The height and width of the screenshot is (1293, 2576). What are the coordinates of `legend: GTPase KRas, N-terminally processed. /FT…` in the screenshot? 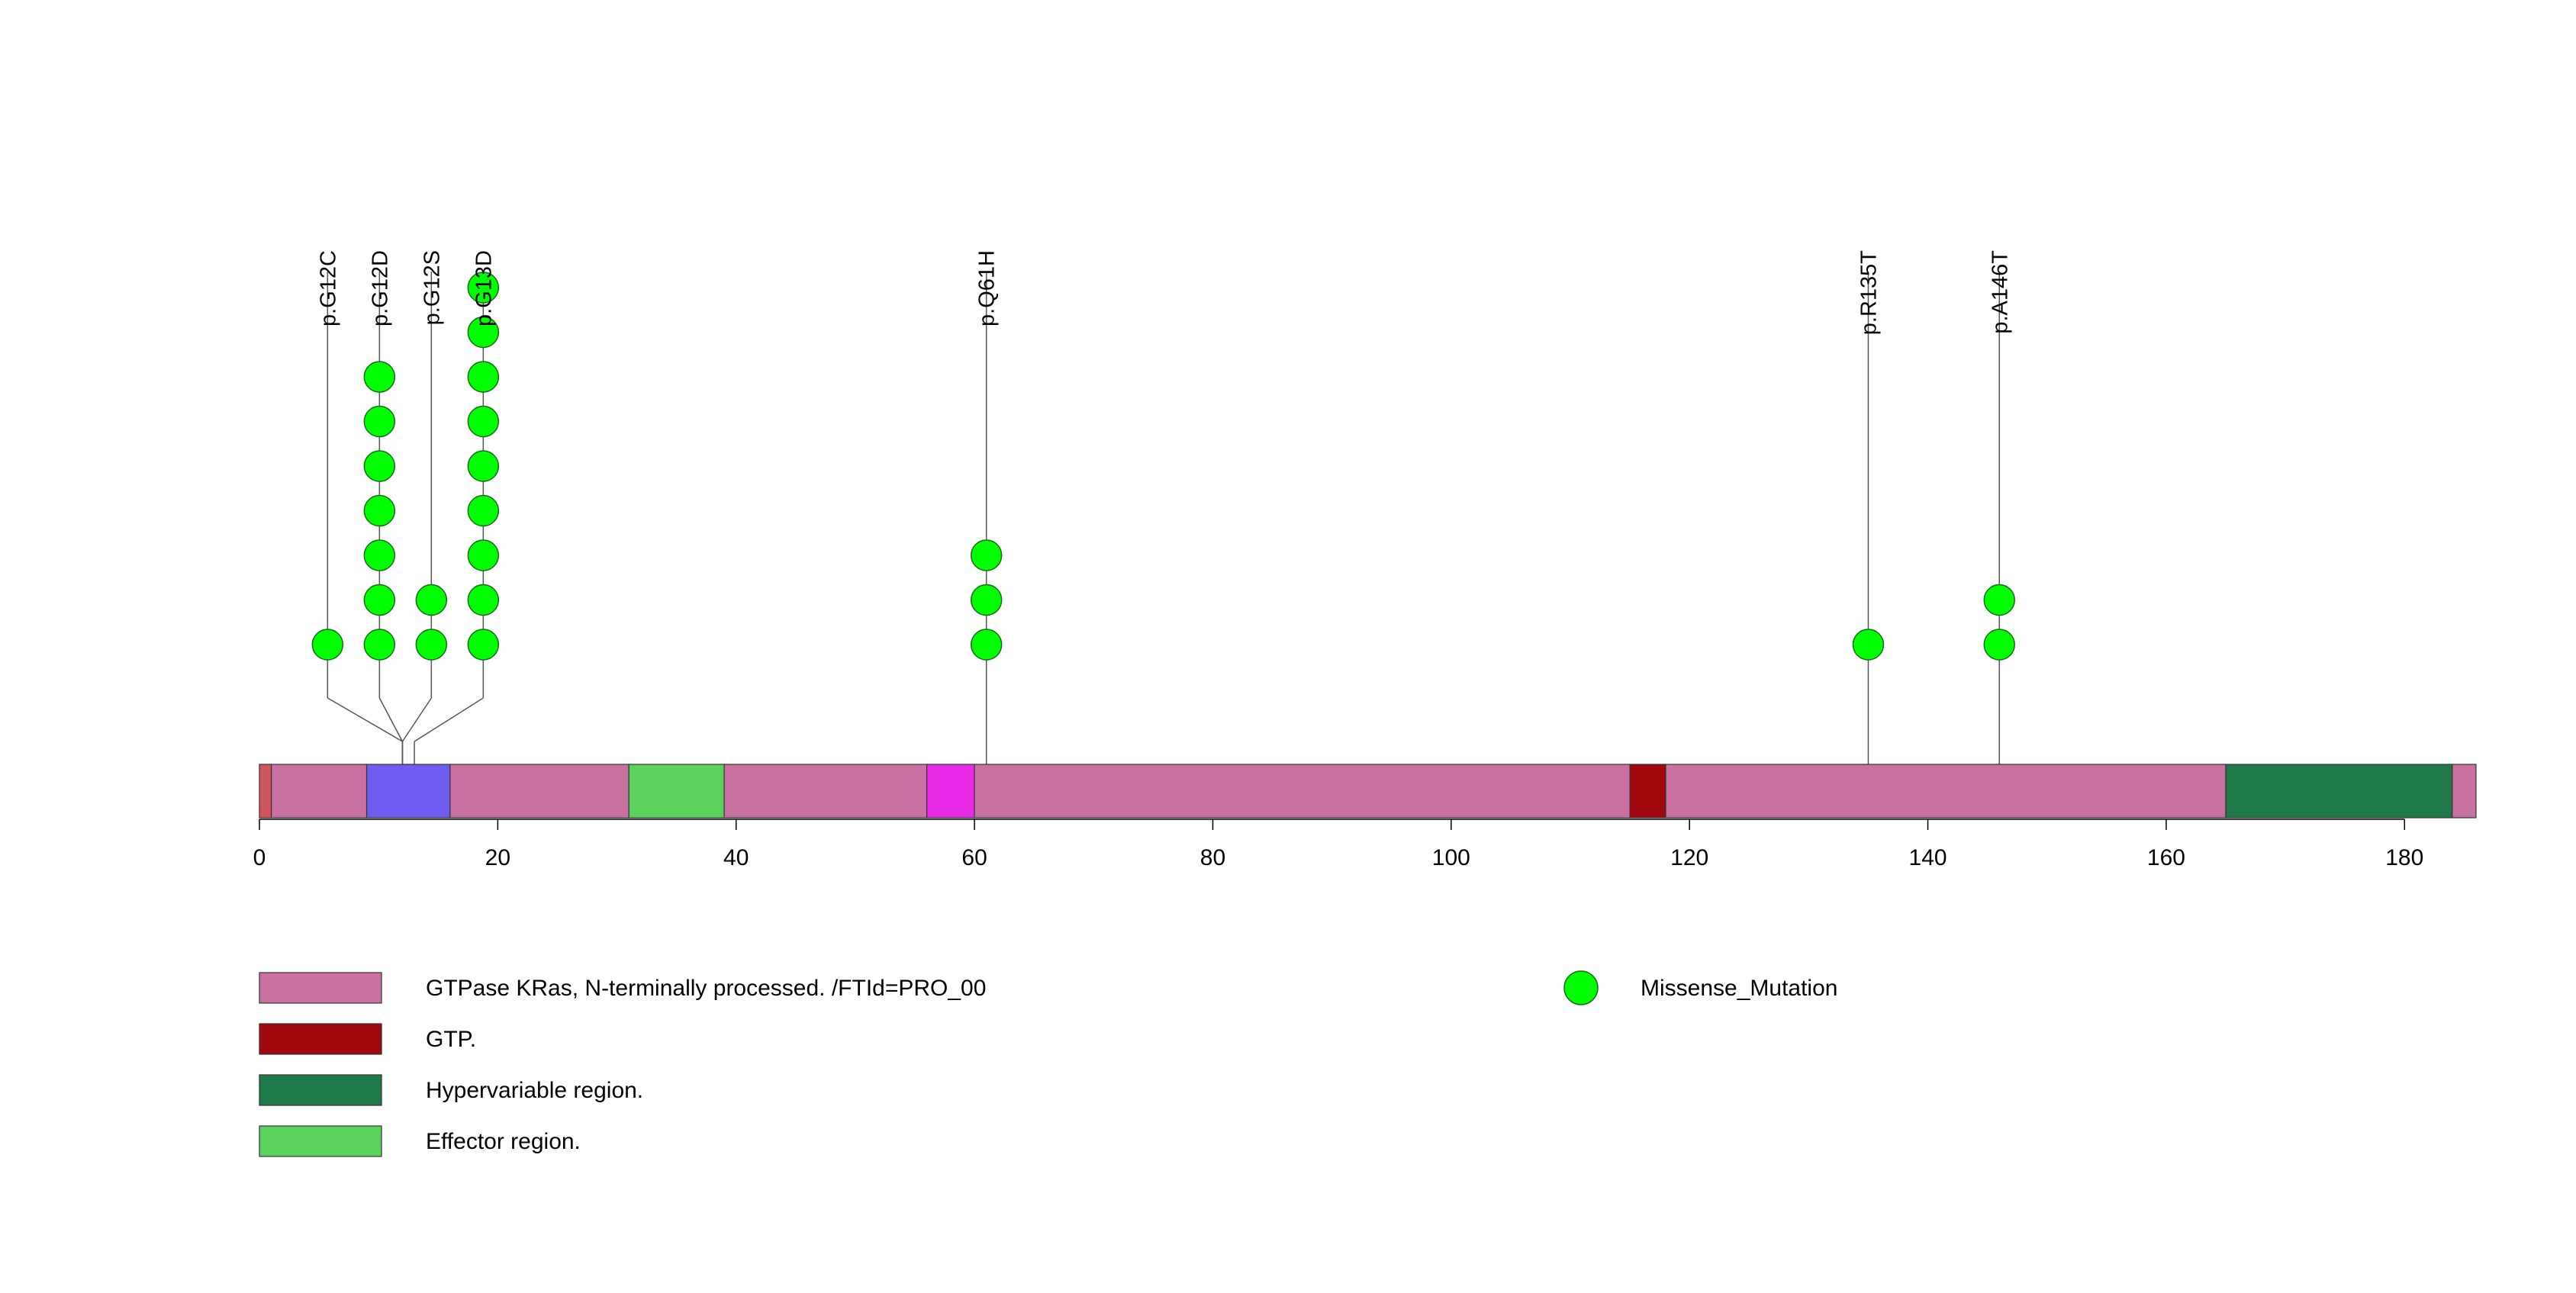 It's located at (1048, 1063).